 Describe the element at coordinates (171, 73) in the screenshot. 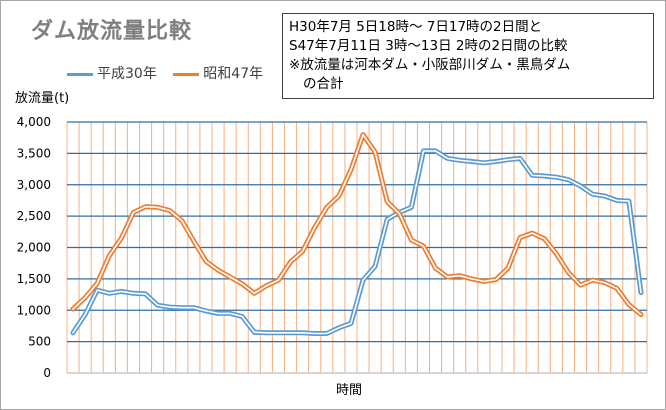

I see `legend: 平成30年 昭和47年` at that location.